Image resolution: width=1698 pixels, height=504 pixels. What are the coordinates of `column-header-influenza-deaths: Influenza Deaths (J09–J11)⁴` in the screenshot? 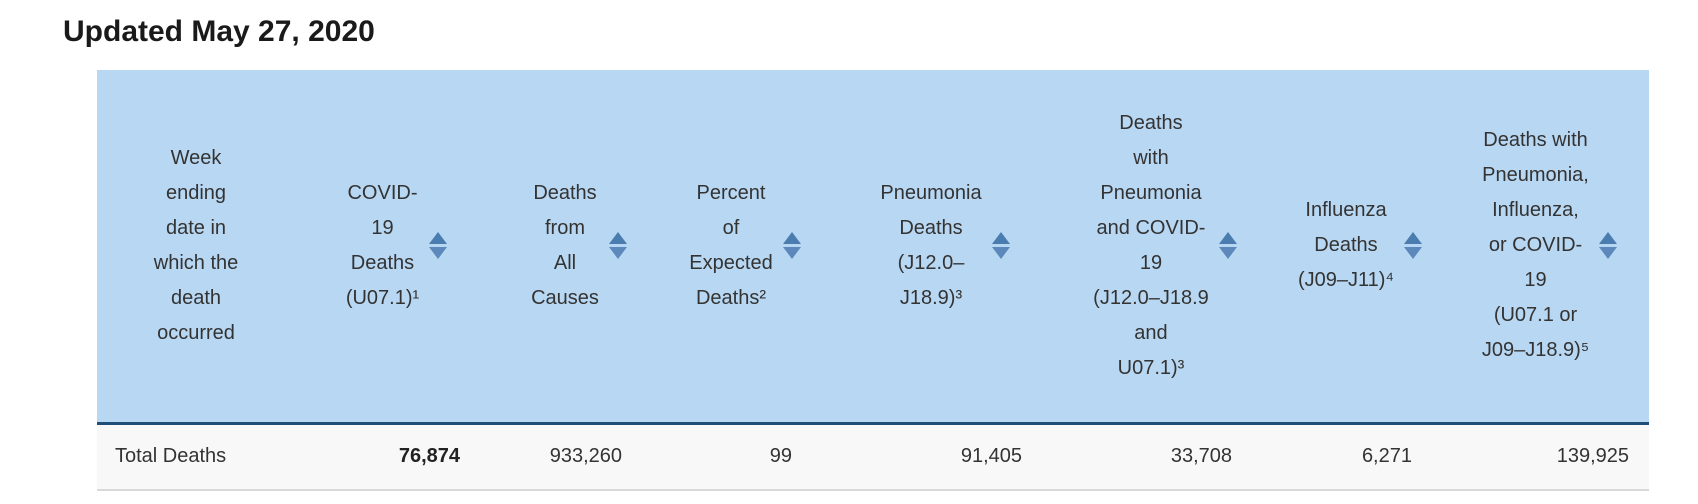 It's located at (1360, 247).